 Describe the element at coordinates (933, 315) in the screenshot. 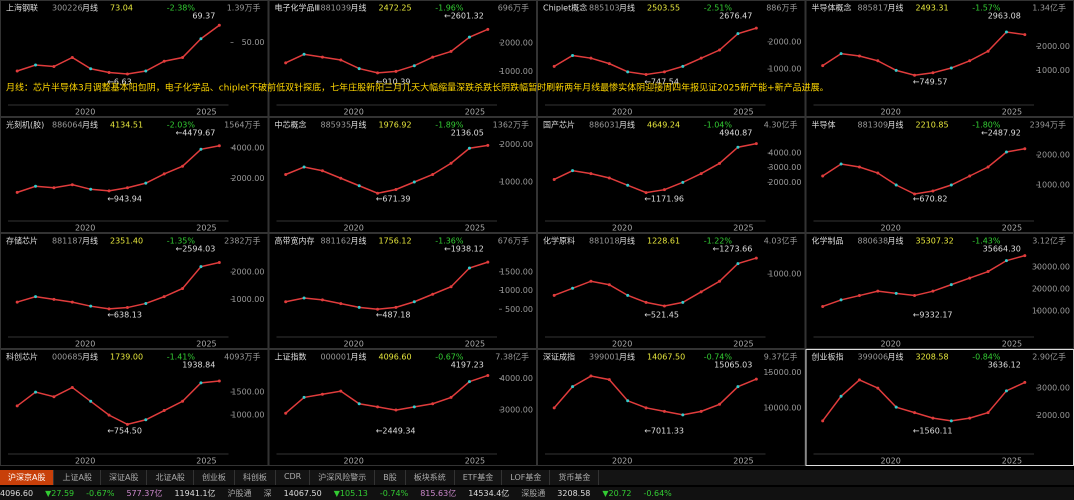

I see `low-label: ←9332.17` at that location.